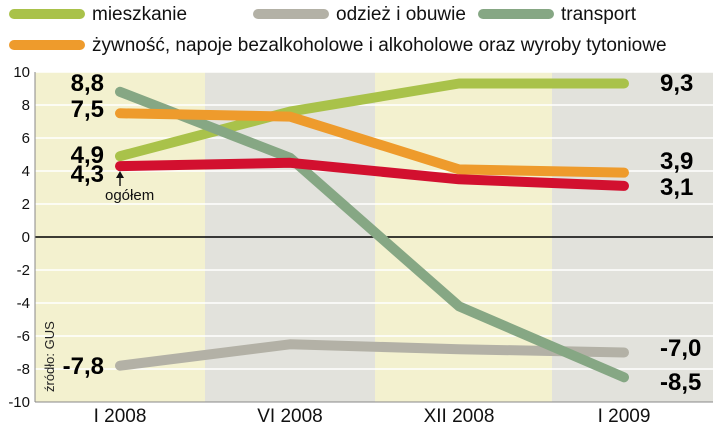 This screenshot has width=720, height=429. What do you see at coordinates (120, 416) in the screenshot?
I see `x-tick-label: I 2008` at bounding box center [120, 416].